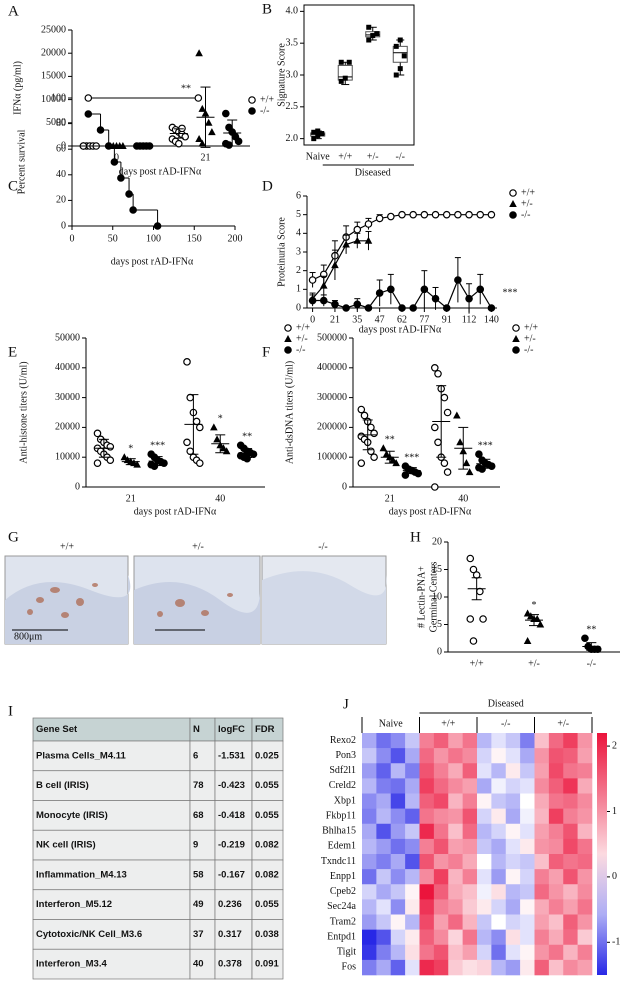 Image resolution: width=625 pixels, height=981 pixels. Describe the element at coordinates (448, 723) in the screenshot. I see `group-label: +/+` at that location.